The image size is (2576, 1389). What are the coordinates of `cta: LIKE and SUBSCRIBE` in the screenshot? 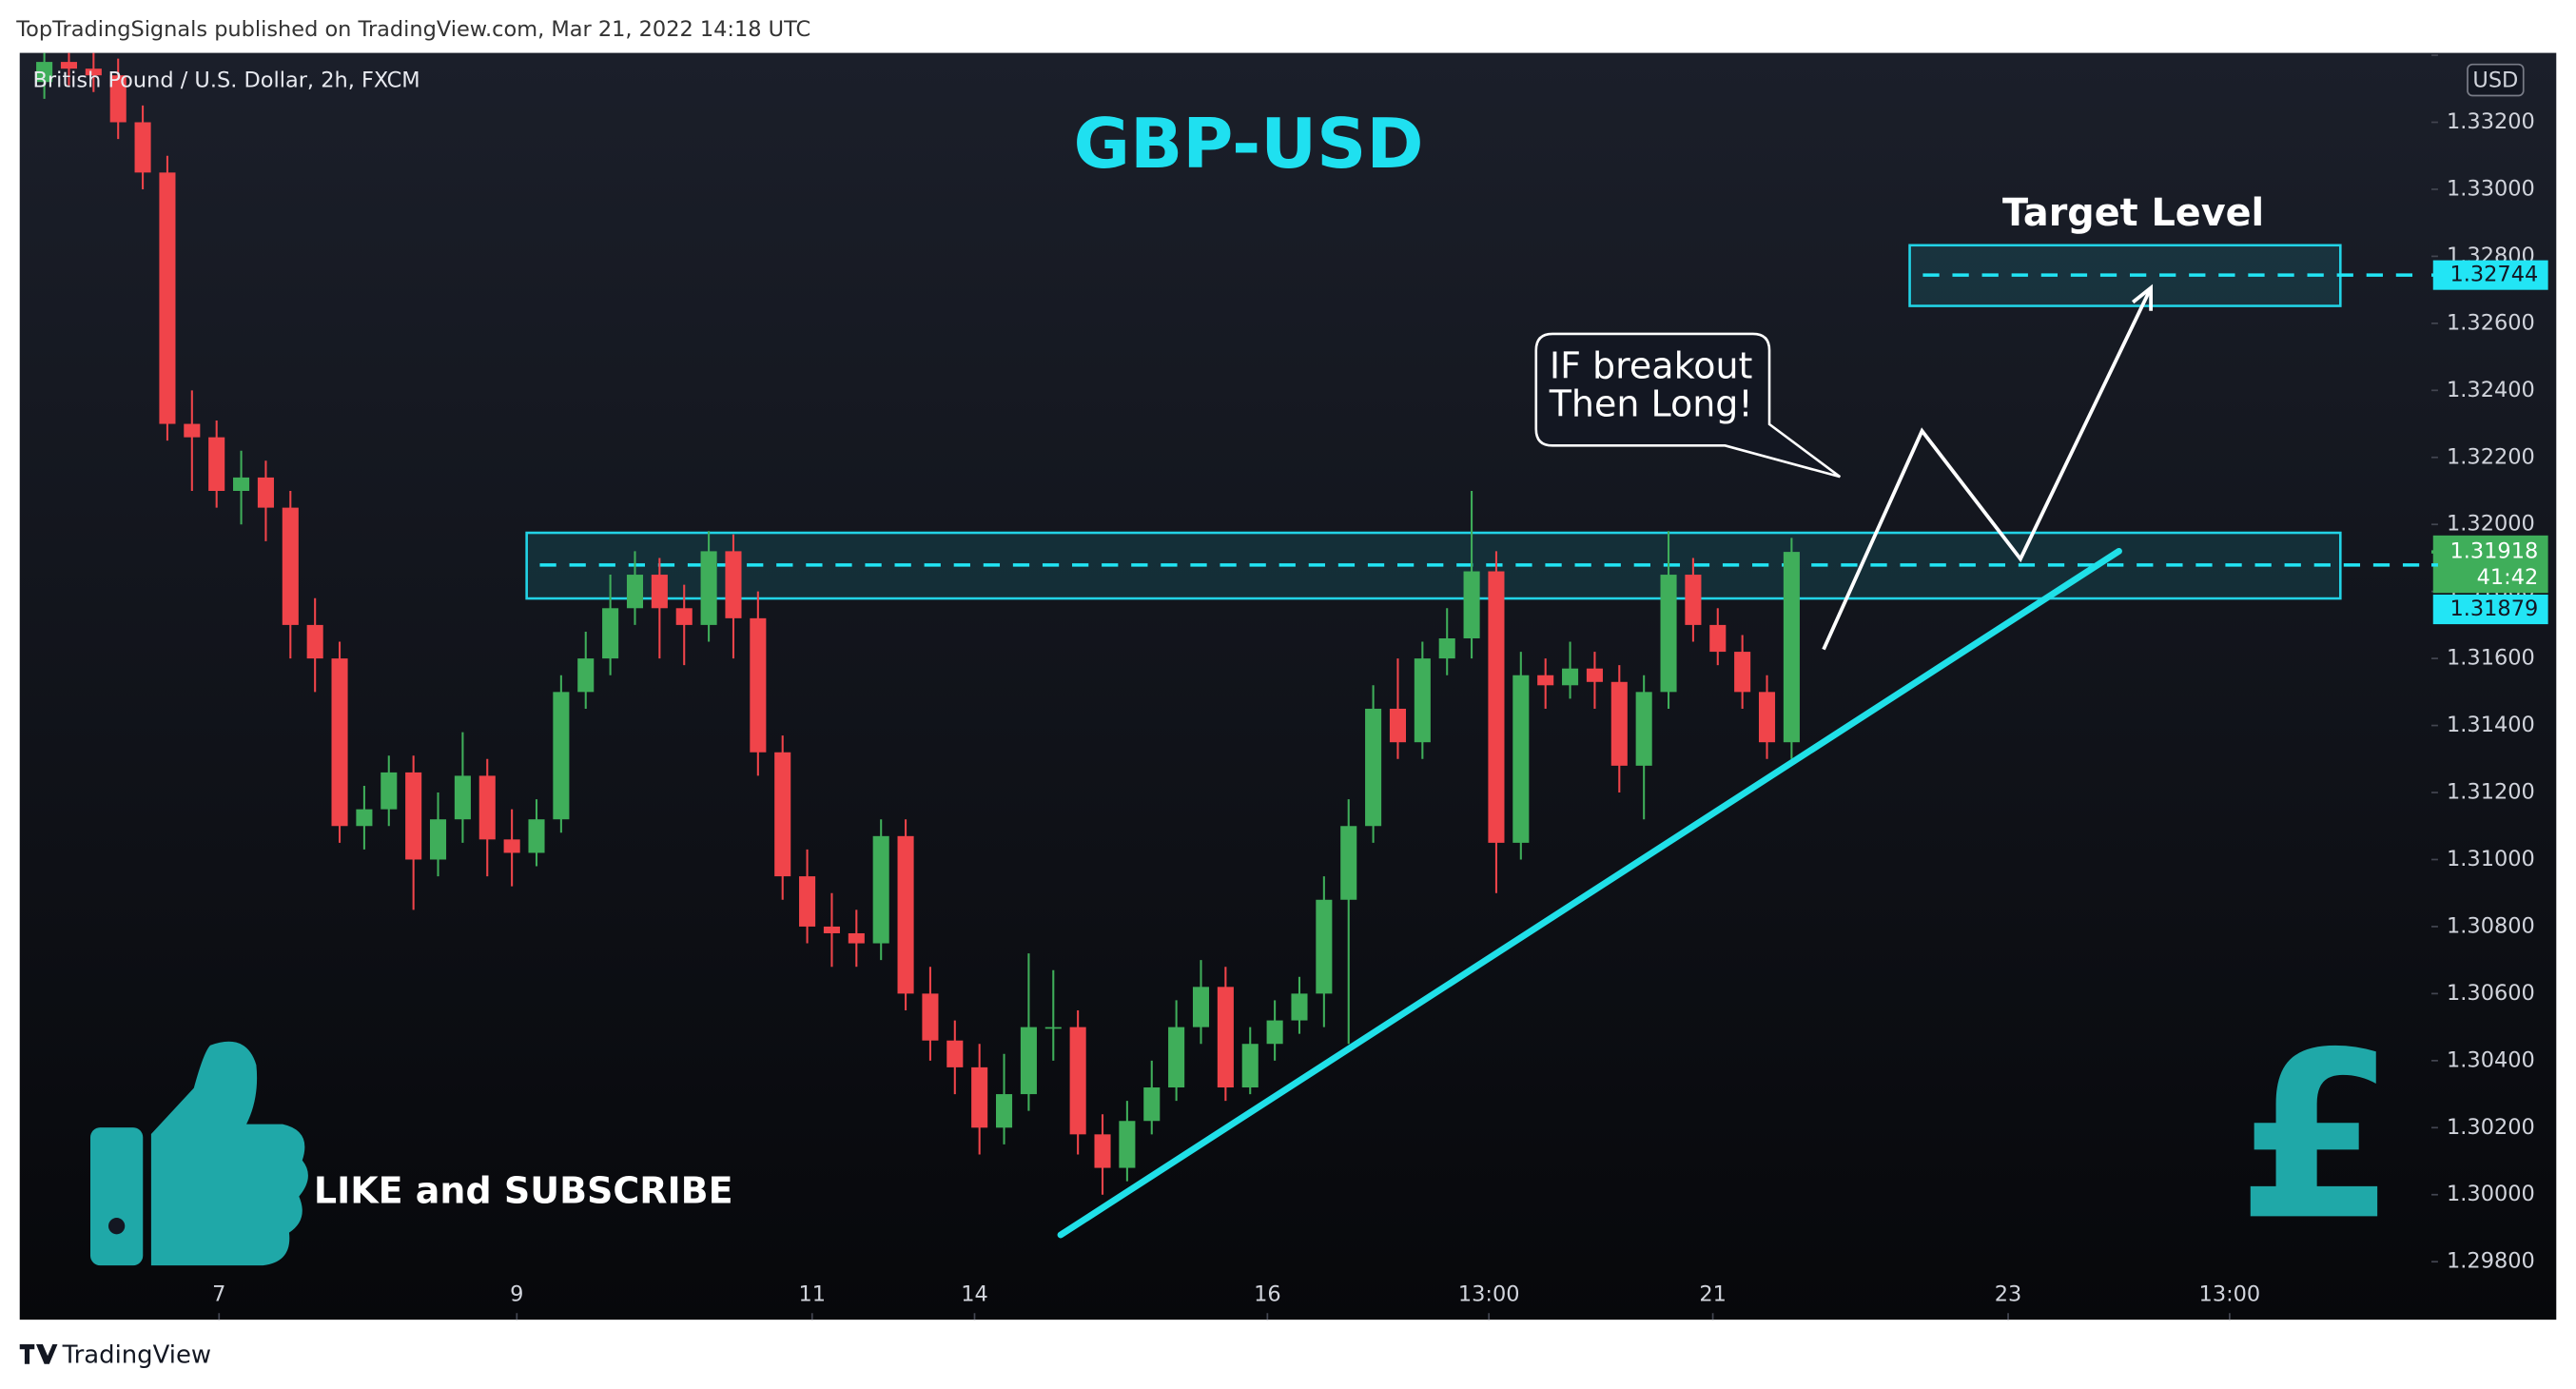 It's located at (523, 1191).